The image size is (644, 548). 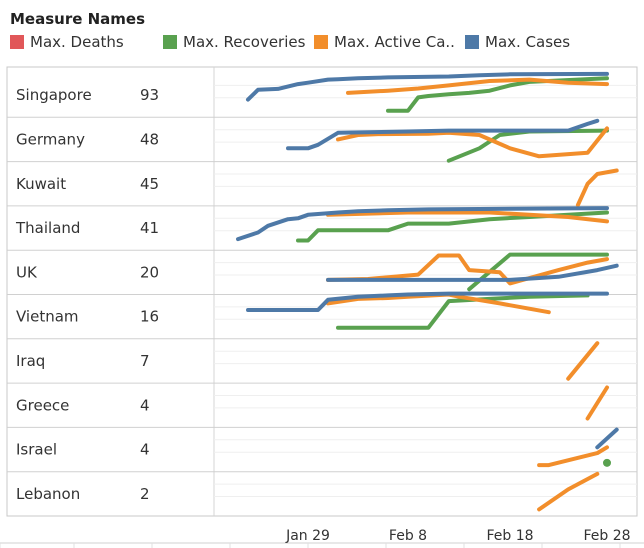 I want to click on country-label: Germany, so click(x=50, y=139).